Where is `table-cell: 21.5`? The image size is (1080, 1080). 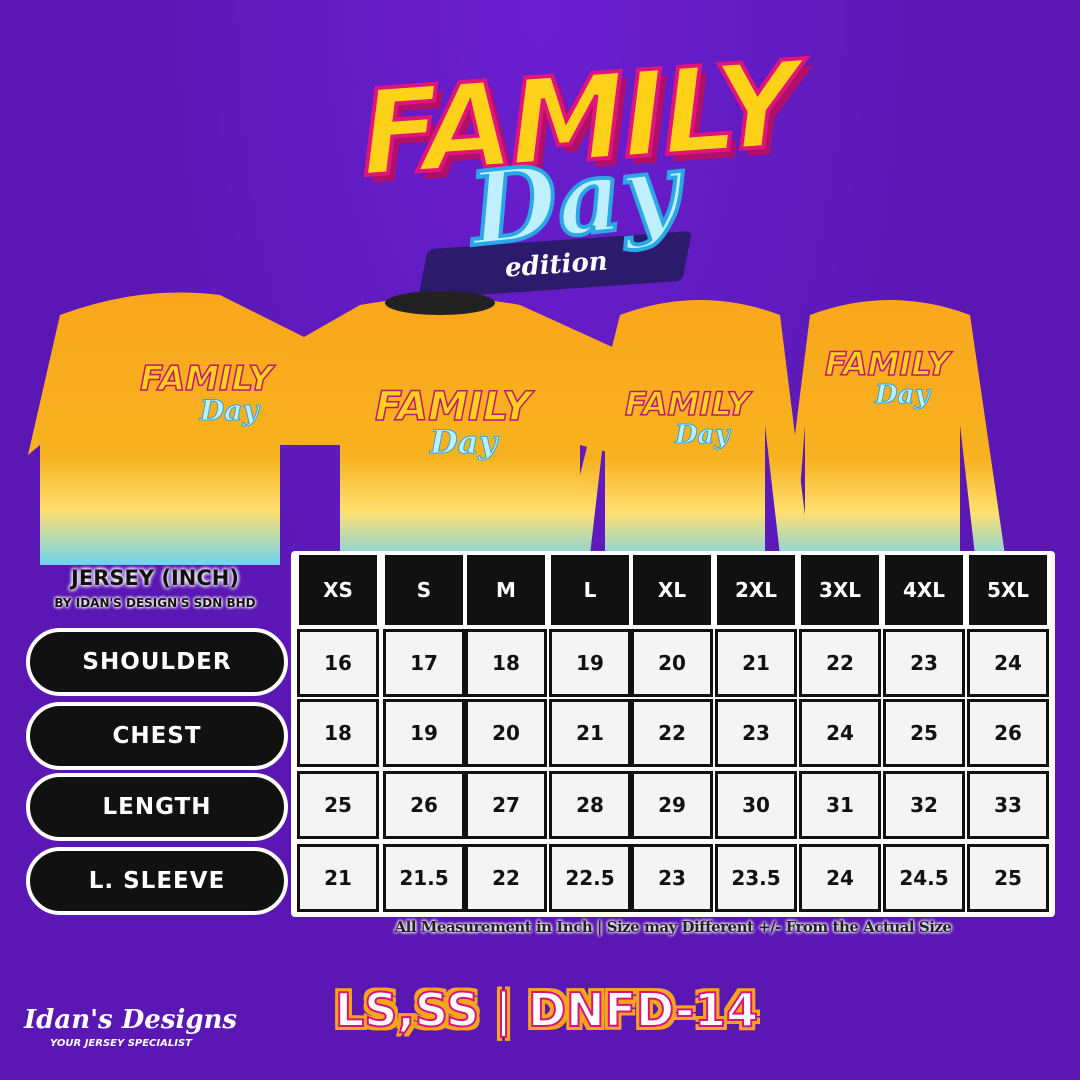
table-cell: 21.5 is located at coordinates (424, 878).